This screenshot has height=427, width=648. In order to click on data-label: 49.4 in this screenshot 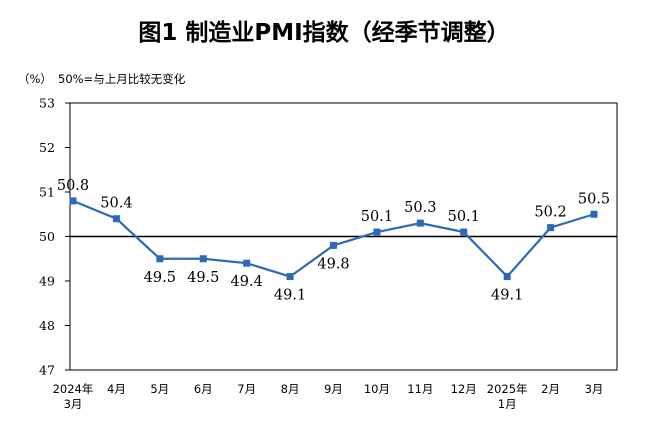, I will do `click(247, 282)`.